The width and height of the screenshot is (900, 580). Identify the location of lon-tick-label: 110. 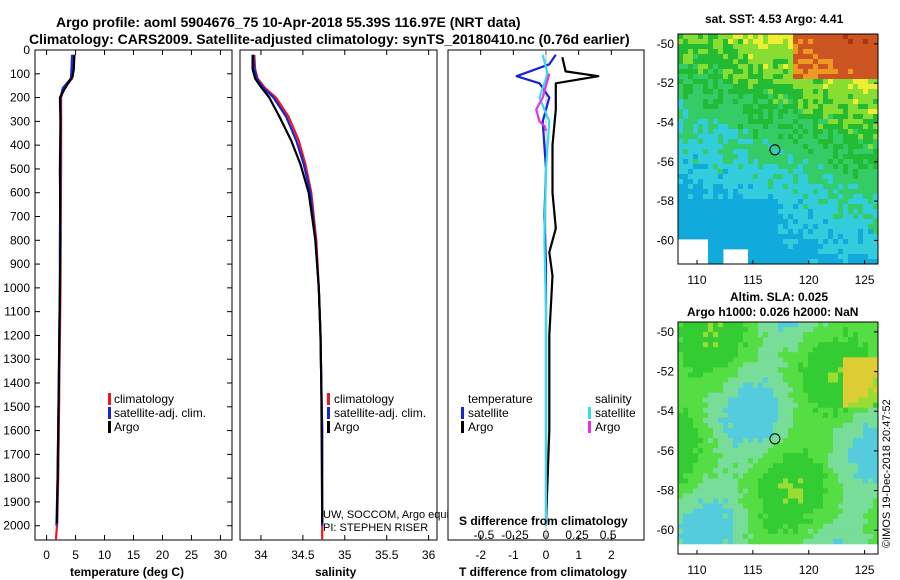
(696, 570).